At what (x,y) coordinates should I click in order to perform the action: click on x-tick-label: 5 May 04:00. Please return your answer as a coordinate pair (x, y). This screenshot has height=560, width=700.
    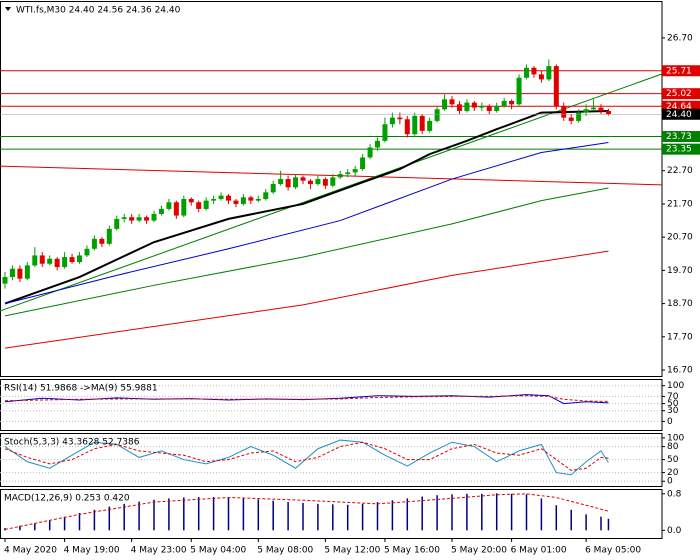
    Looking at the image, I should click on (218, 551).